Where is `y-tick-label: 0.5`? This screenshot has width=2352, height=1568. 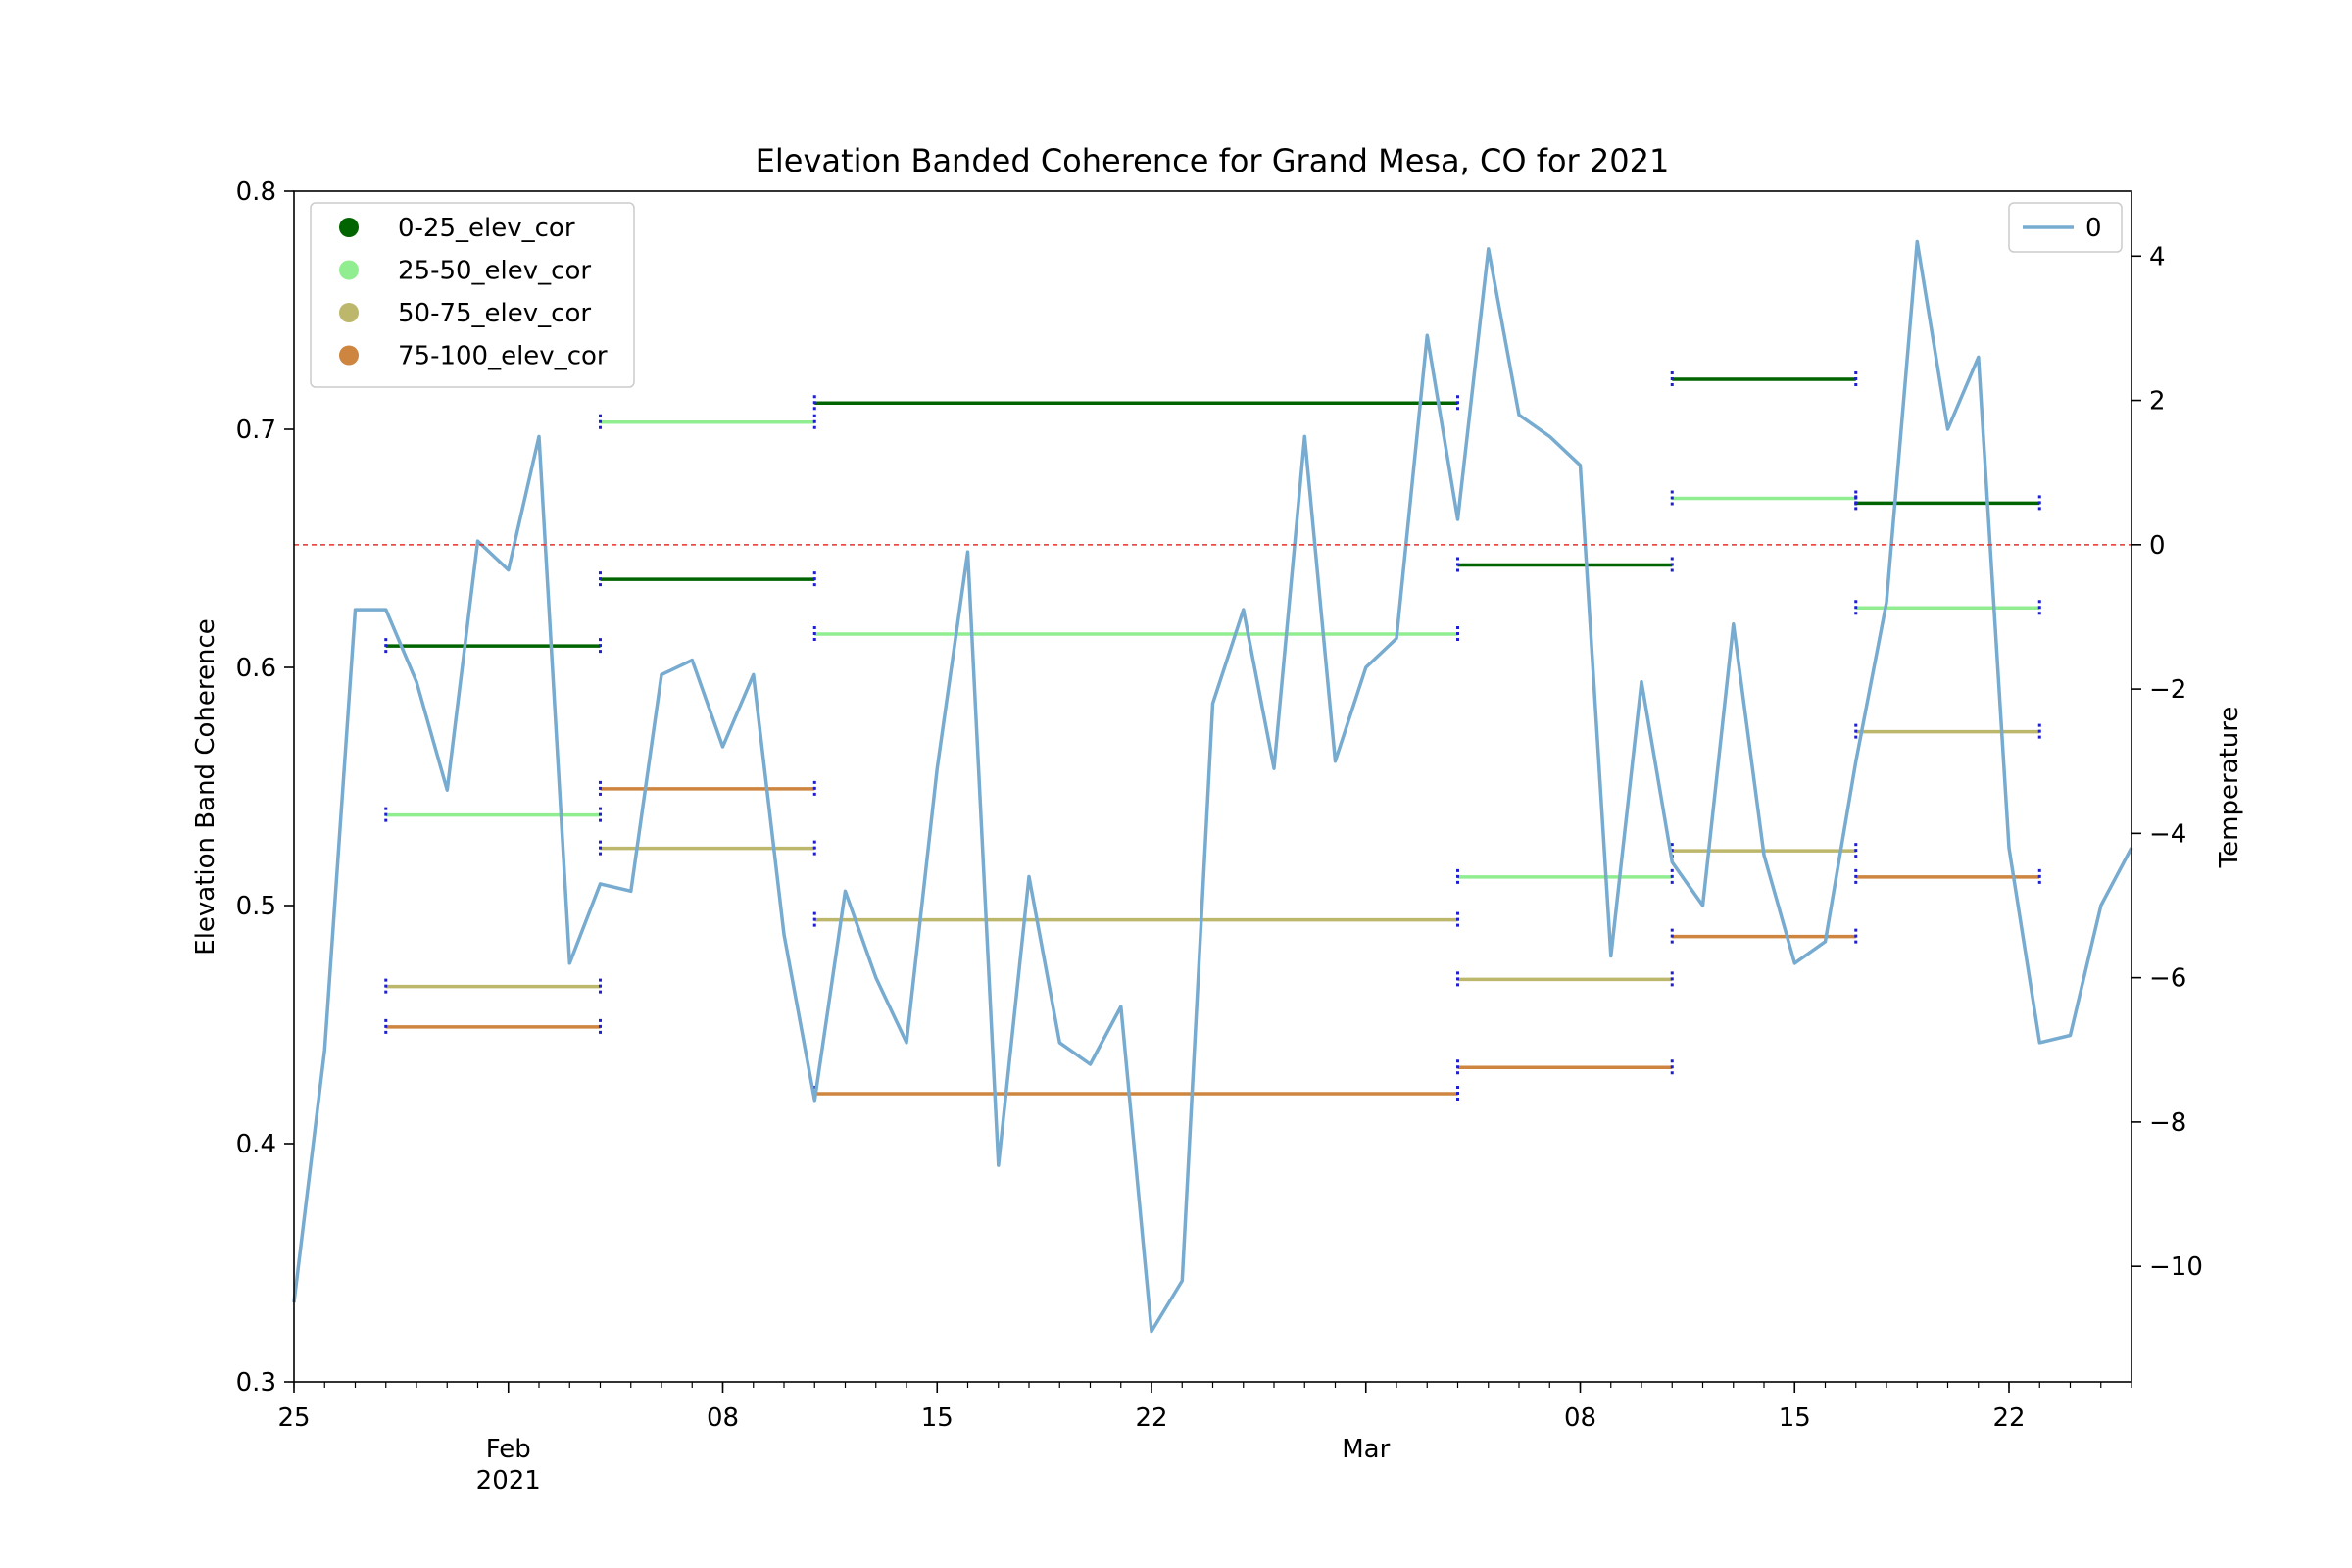 y-tick-label: 0.5 is located at coordinates (256, 906).